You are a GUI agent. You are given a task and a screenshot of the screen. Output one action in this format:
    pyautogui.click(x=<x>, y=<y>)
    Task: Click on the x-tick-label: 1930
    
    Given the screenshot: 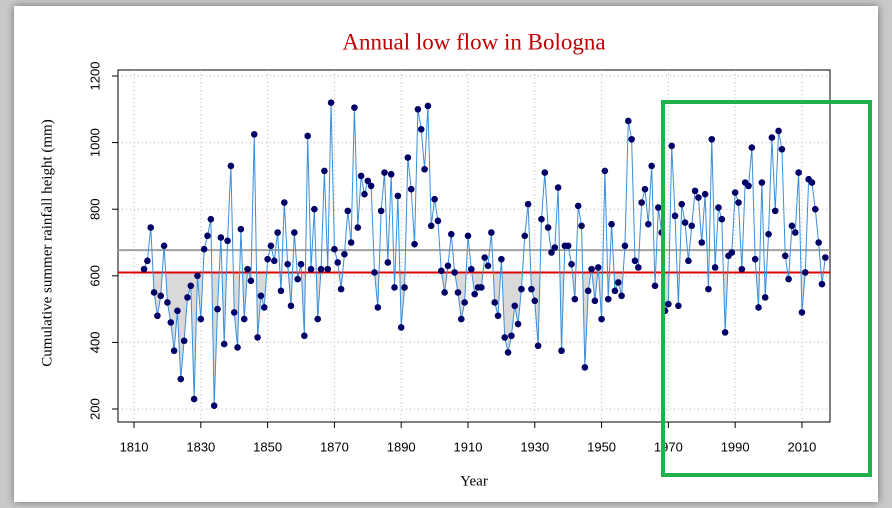 What is the action you would take?
    pyautogui.click(x=534, y=446)
    